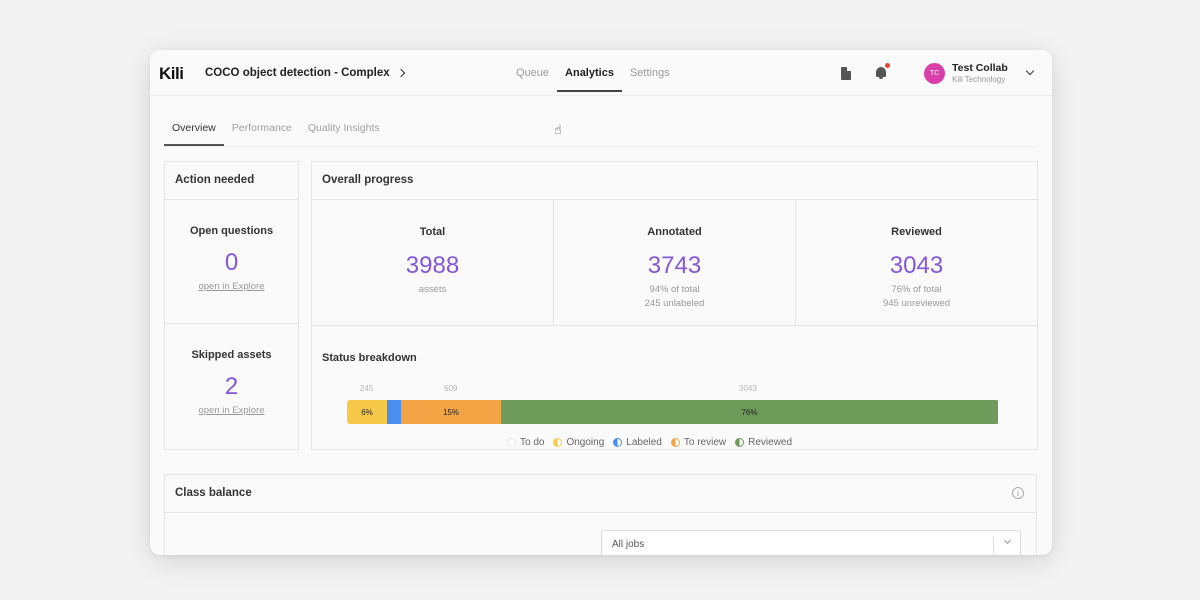  I want to click on open-questions-cell: Open questions 0 open in Explore, so click(231, 262).